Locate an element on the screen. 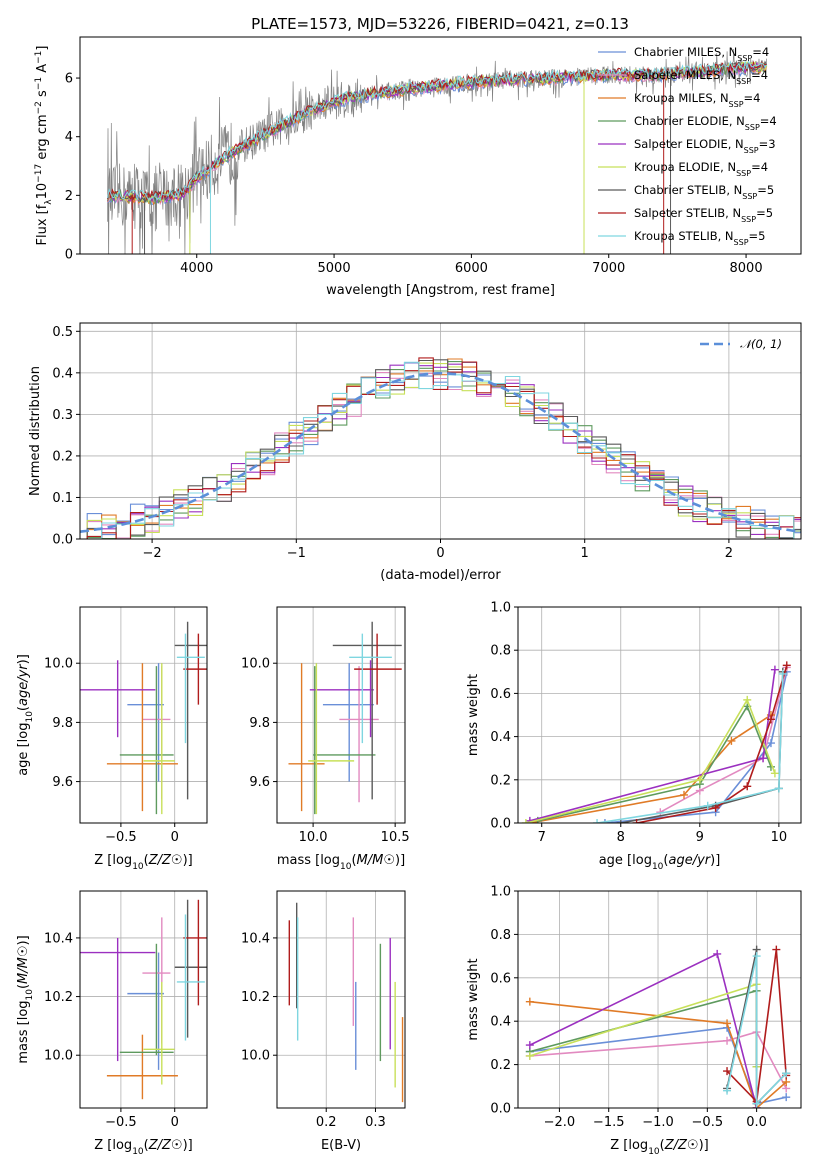 The image size is (819, 1170). ylabel-superscript: −17 is located at coordinates (39, 173).